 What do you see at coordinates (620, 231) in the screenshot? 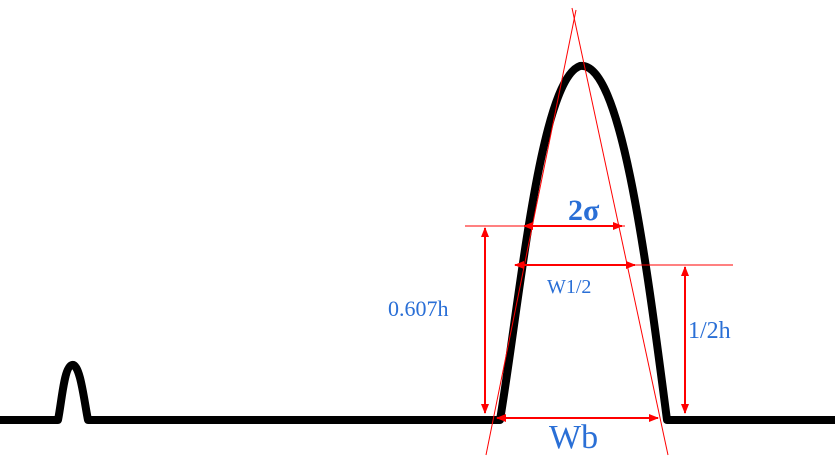
I see `right-tangent-line` at bounding box center [620, 231].